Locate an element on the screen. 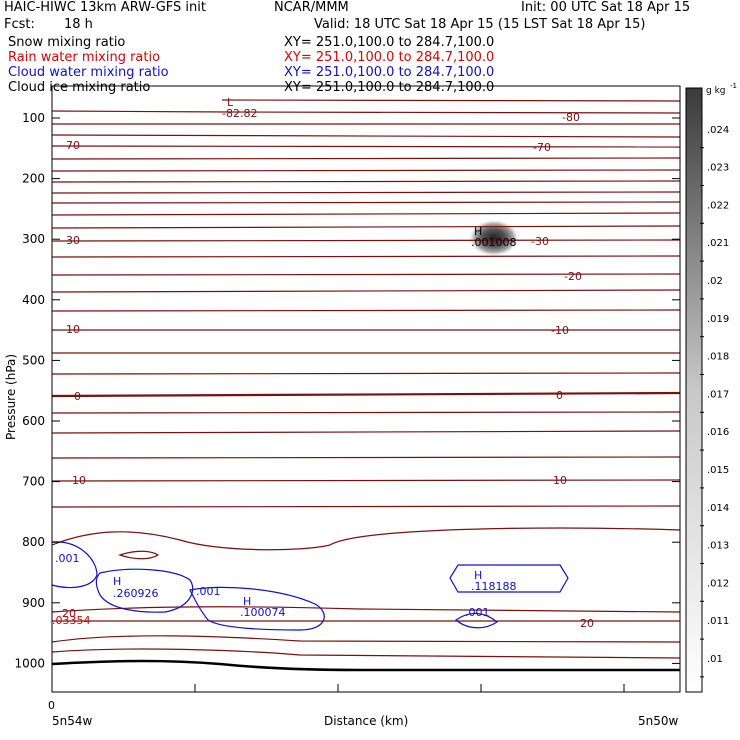  y-tick-label: 600 is located at coordinates (33, 421).